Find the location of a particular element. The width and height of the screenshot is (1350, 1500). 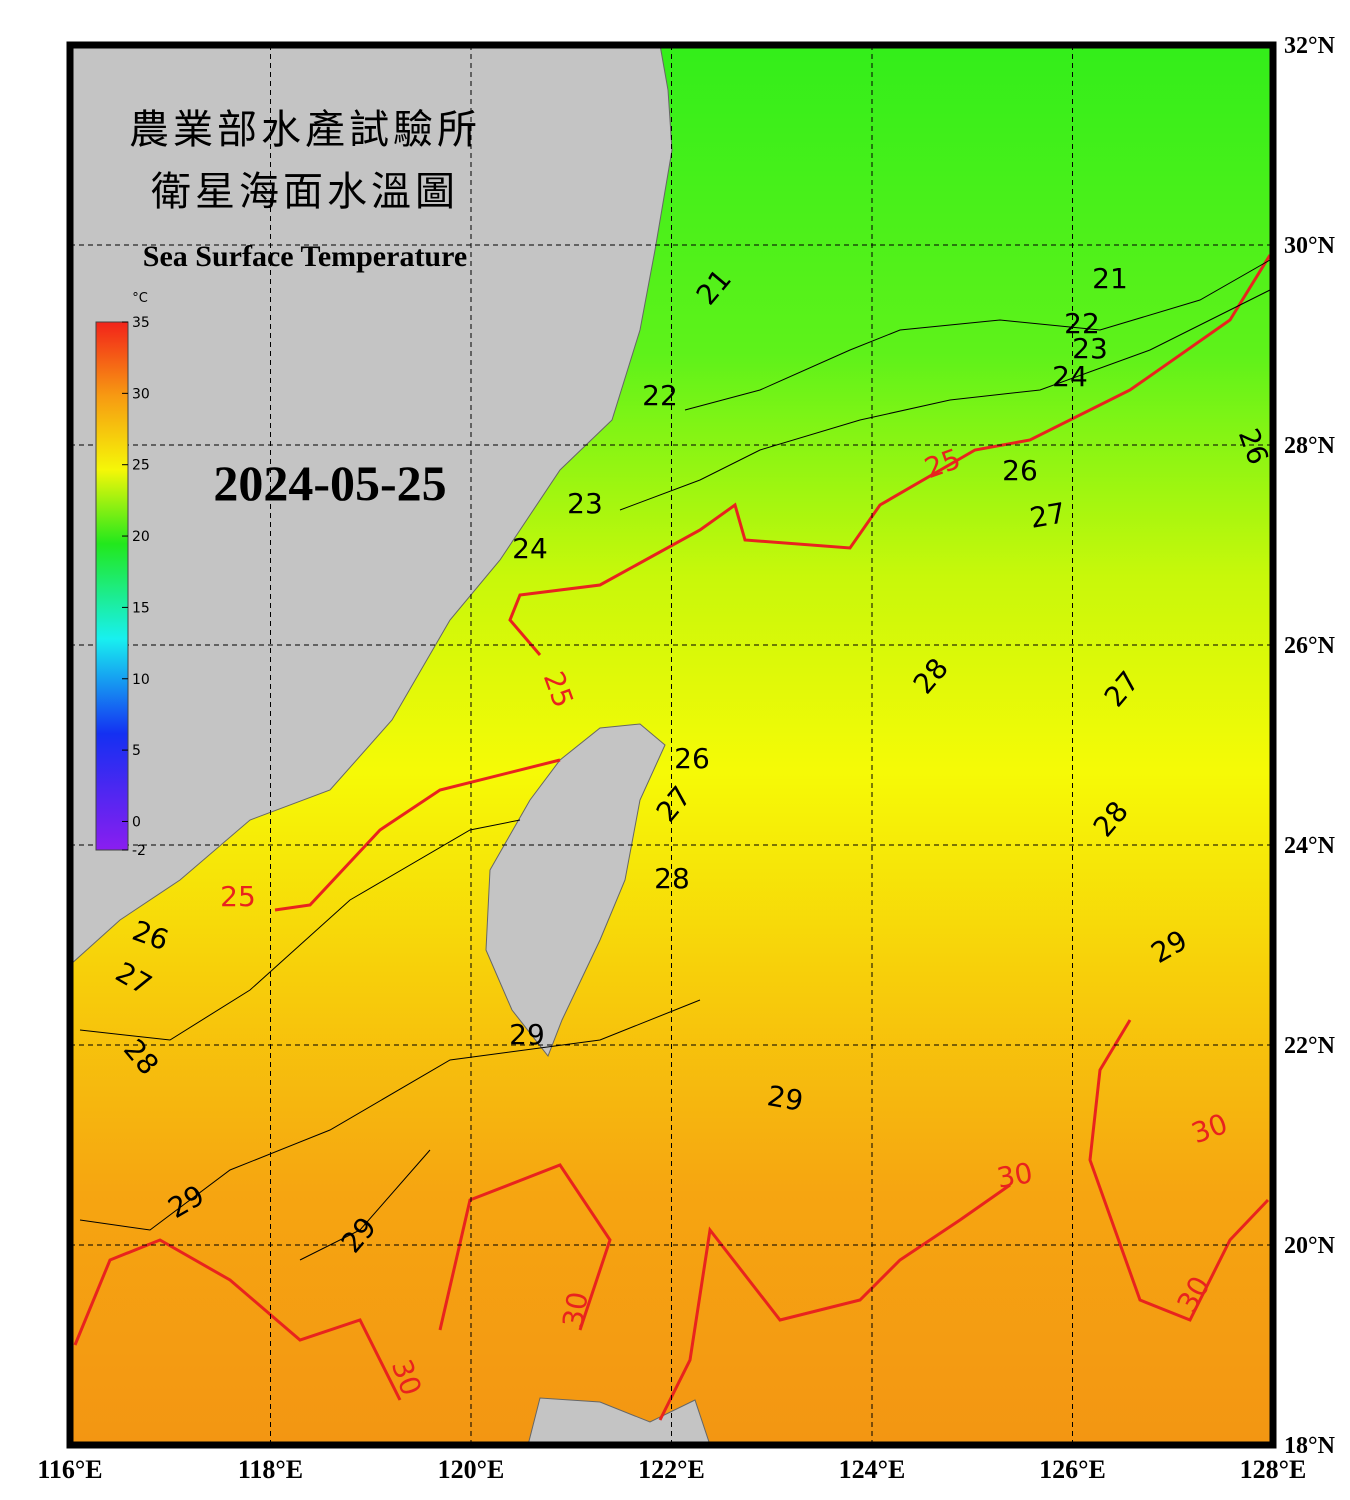

contour-label: 27 is located at coordinates (1047, 515).